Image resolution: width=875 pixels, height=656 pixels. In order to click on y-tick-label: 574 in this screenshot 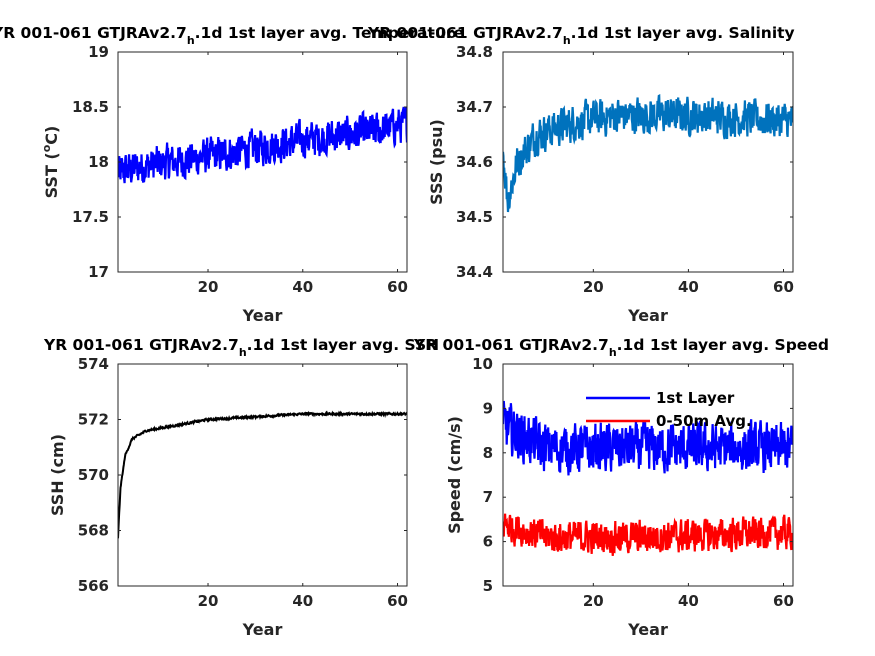, I will do `click(93, 364)`.